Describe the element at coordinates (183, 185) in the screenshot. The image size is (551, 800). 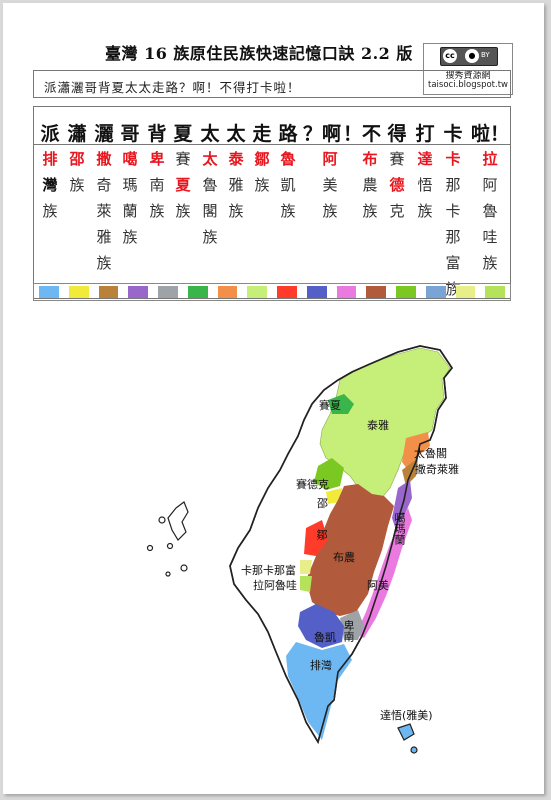
I see `mnemonic-char: 夏` at that location.